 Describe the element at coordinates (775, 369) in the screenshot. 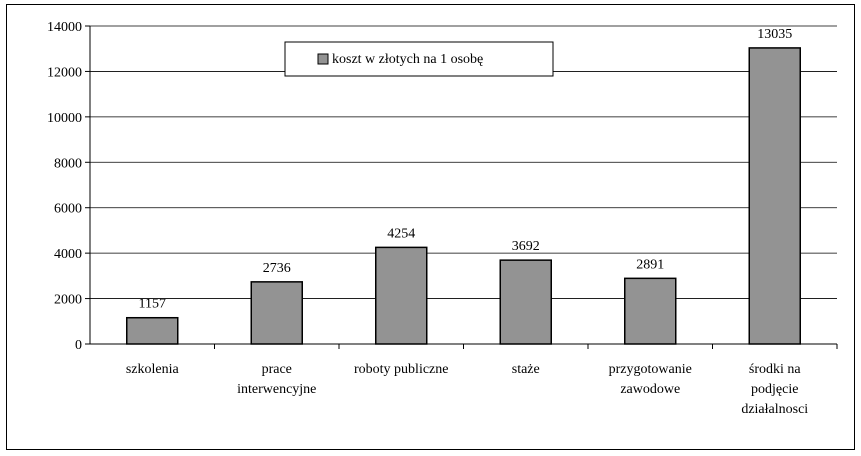

I see `x-tick-label: środki na` at that location.